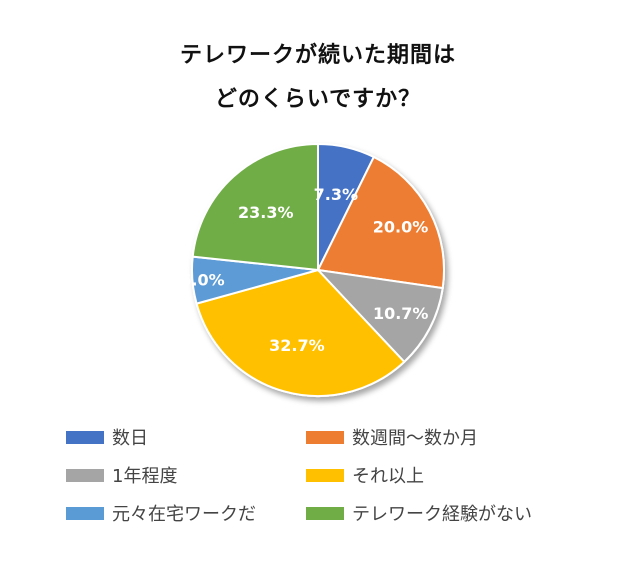  What do you see at coordinates (300, 332) in the screenshot?
I see `pie-slice-longer` at bounding box center [300, 332].